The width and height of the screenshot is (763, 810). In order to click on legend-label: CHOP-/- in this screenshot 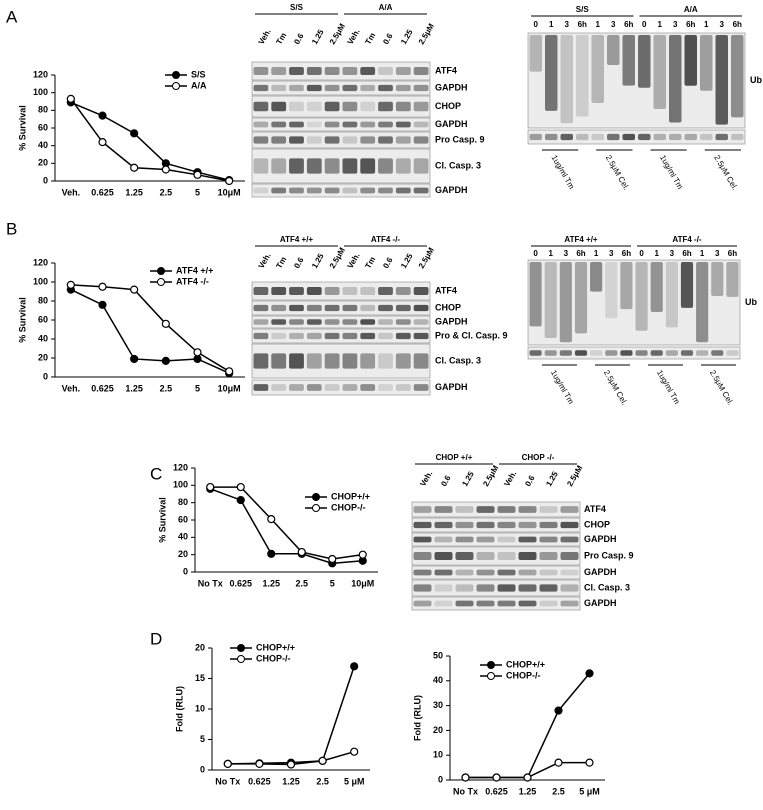, I will do `click(273, 658)`.